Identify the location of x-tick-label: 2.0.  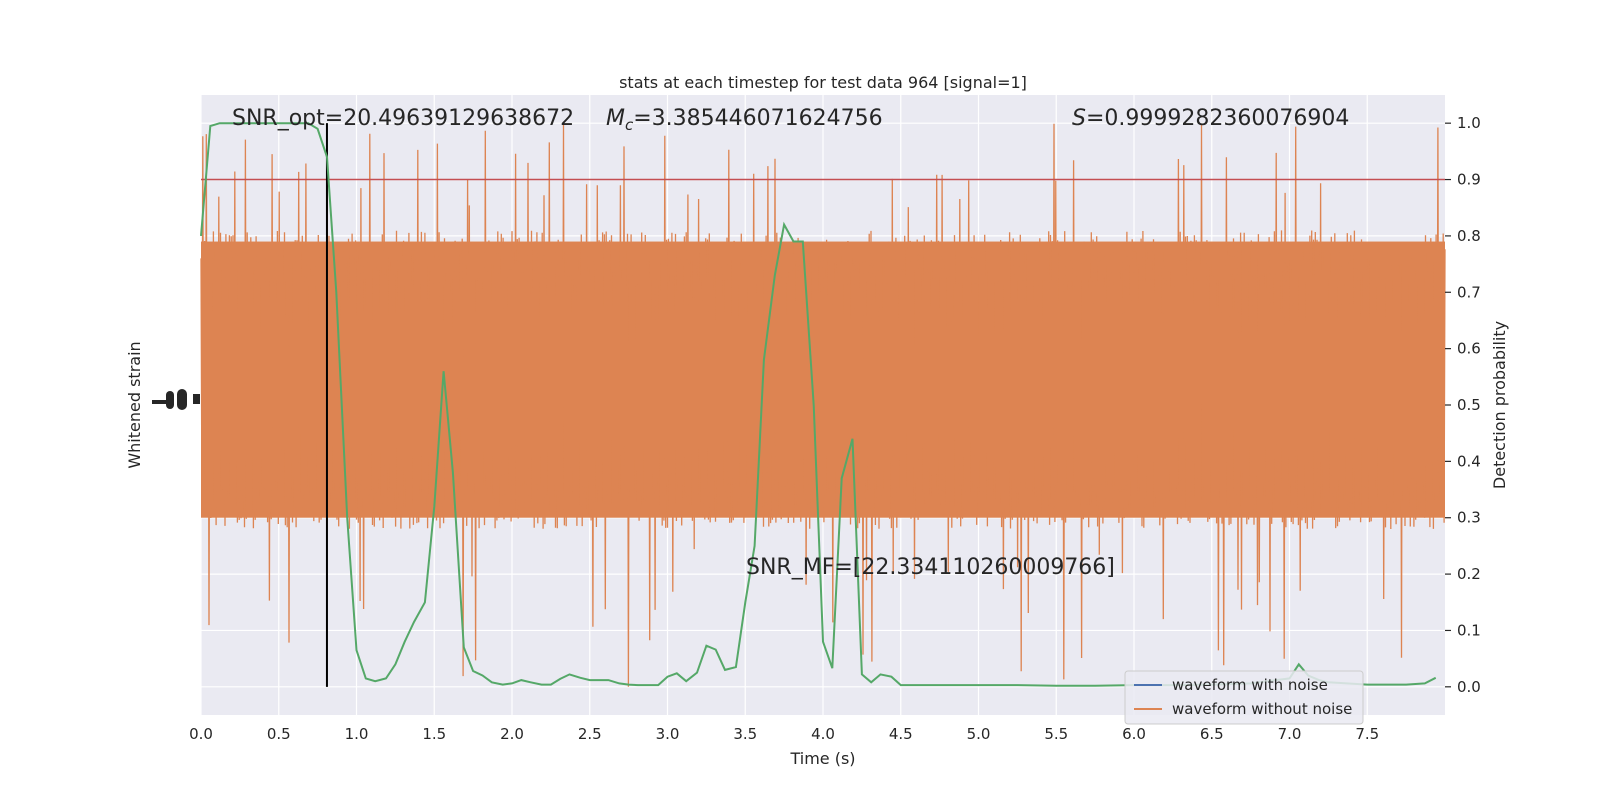
(512, 734).